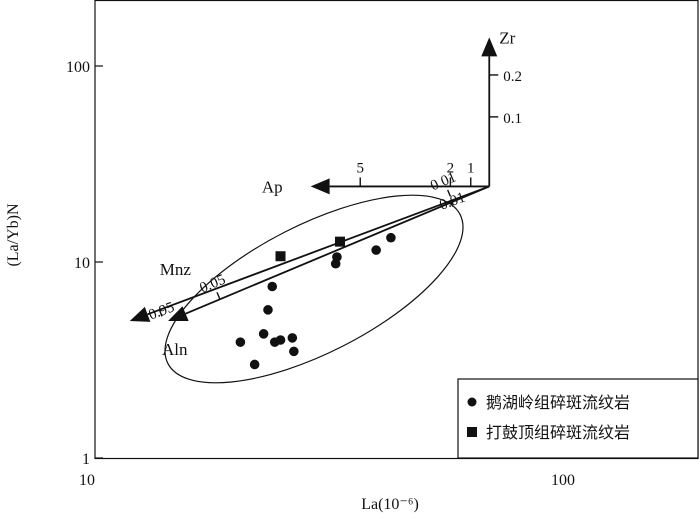 Image resolution: width=700 pixels, height=519 pixels. Describe the element at coordinates (563, 480) in the screenshot. I see `x-tick-label: 100` at that location.